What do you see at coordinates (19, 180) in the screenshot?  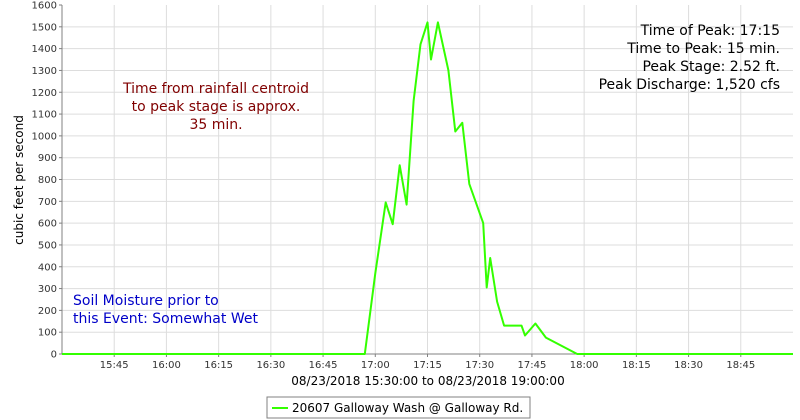 I see `y-axis-title: cubic feet per second` at bounding box center [19, 180].